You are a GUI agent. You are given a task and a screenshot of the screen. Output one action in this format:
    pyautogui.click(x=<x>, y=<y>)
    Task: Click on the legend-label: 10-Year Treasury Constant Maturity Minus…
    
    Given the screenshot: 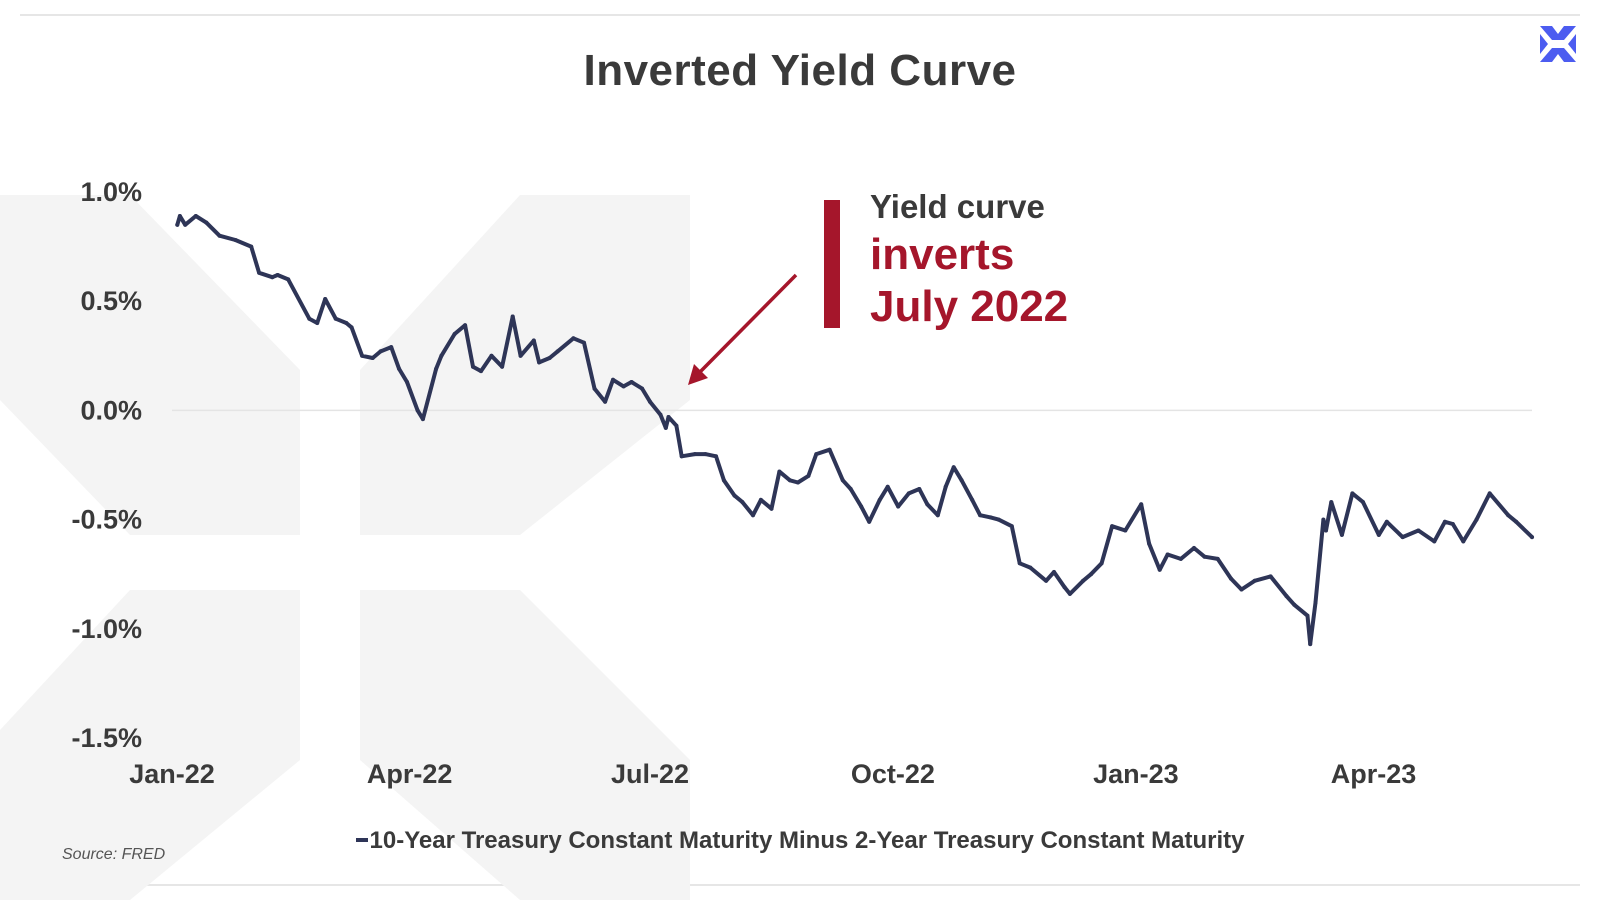 What is the action you would take?
    pyautogui.click(x=807, y=840)
    